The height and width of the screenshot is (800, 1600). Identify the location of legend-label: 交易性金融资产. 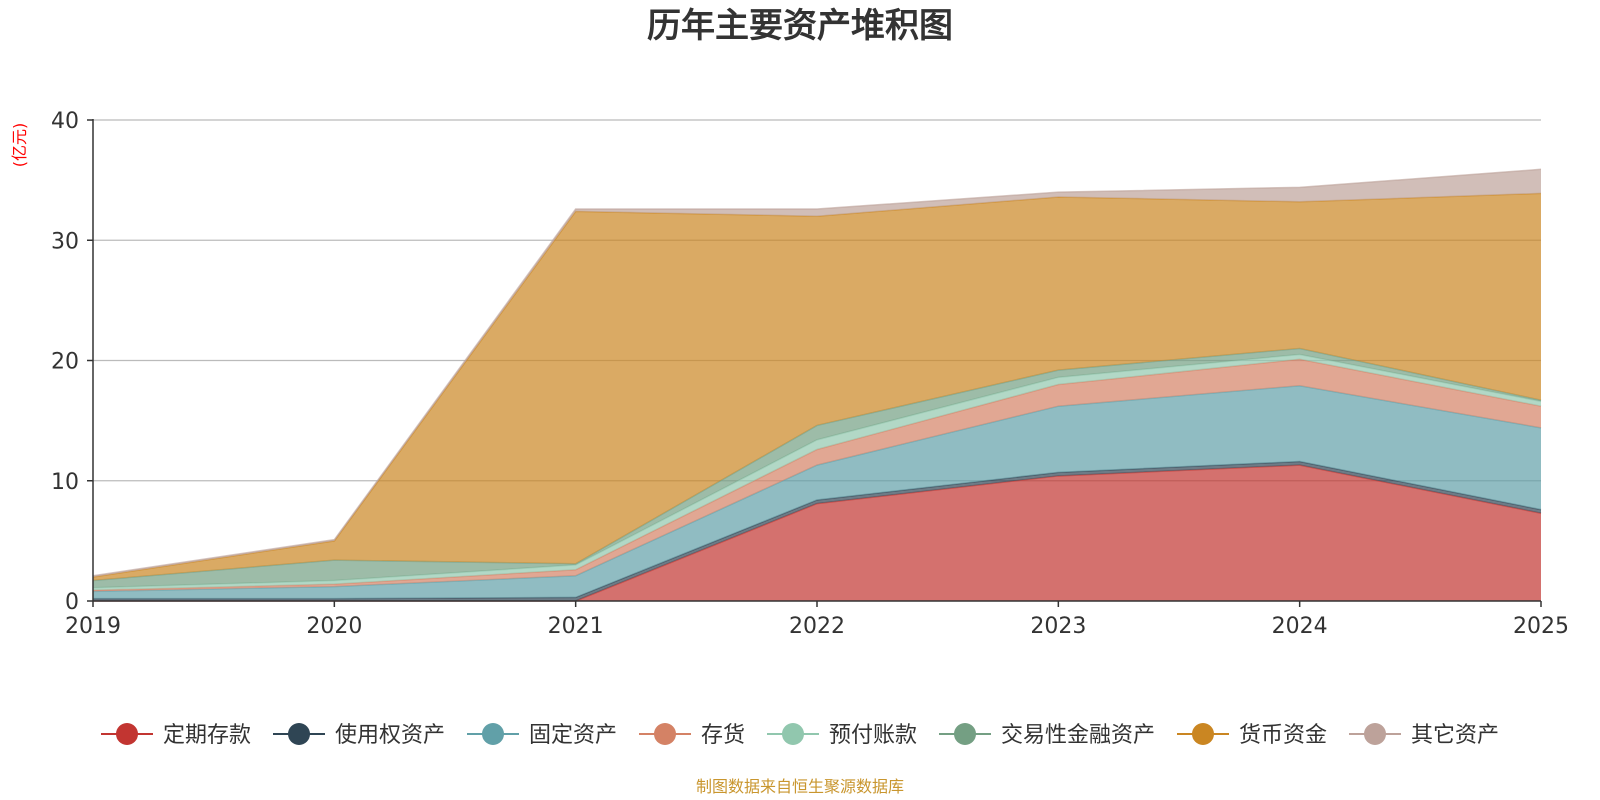
(1078, 735).